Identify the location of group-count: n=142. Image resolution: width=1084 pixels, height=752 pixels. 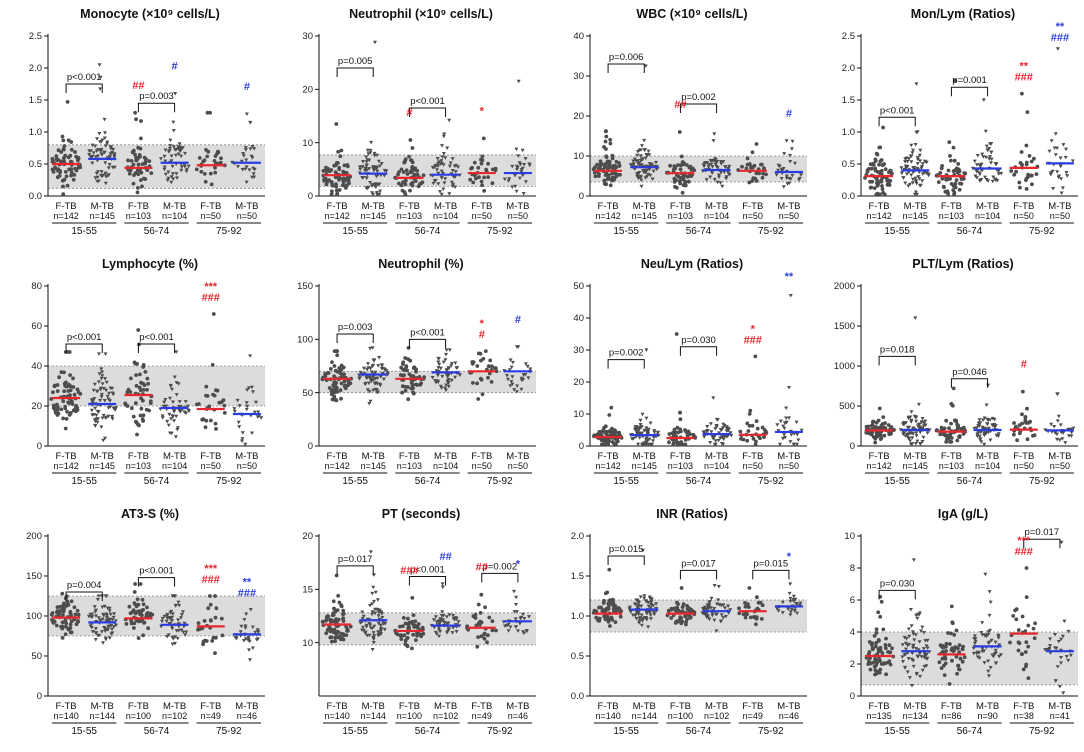
(336, 216).